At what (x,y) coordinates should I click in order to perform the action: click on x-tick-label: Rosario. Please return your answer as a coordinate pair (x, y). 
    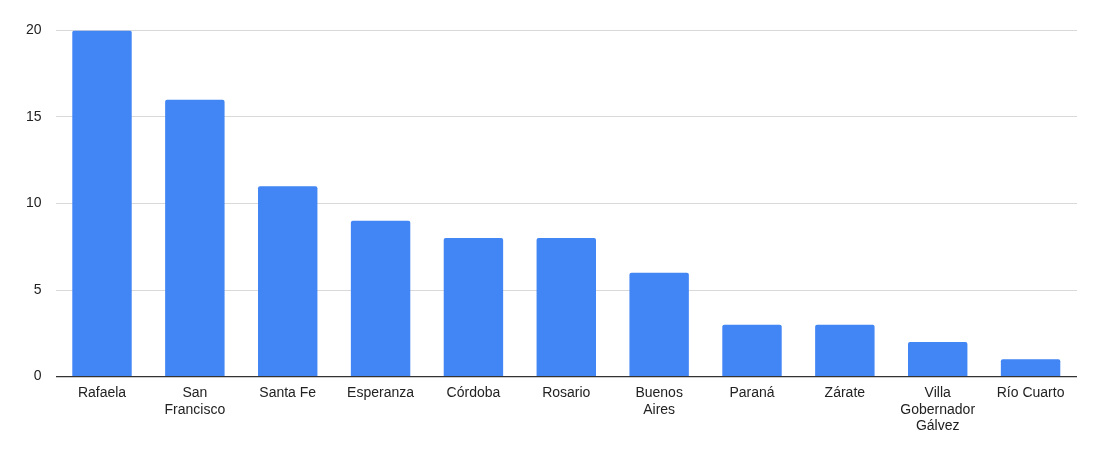
    Looking at the image, I should click on (566, 391).